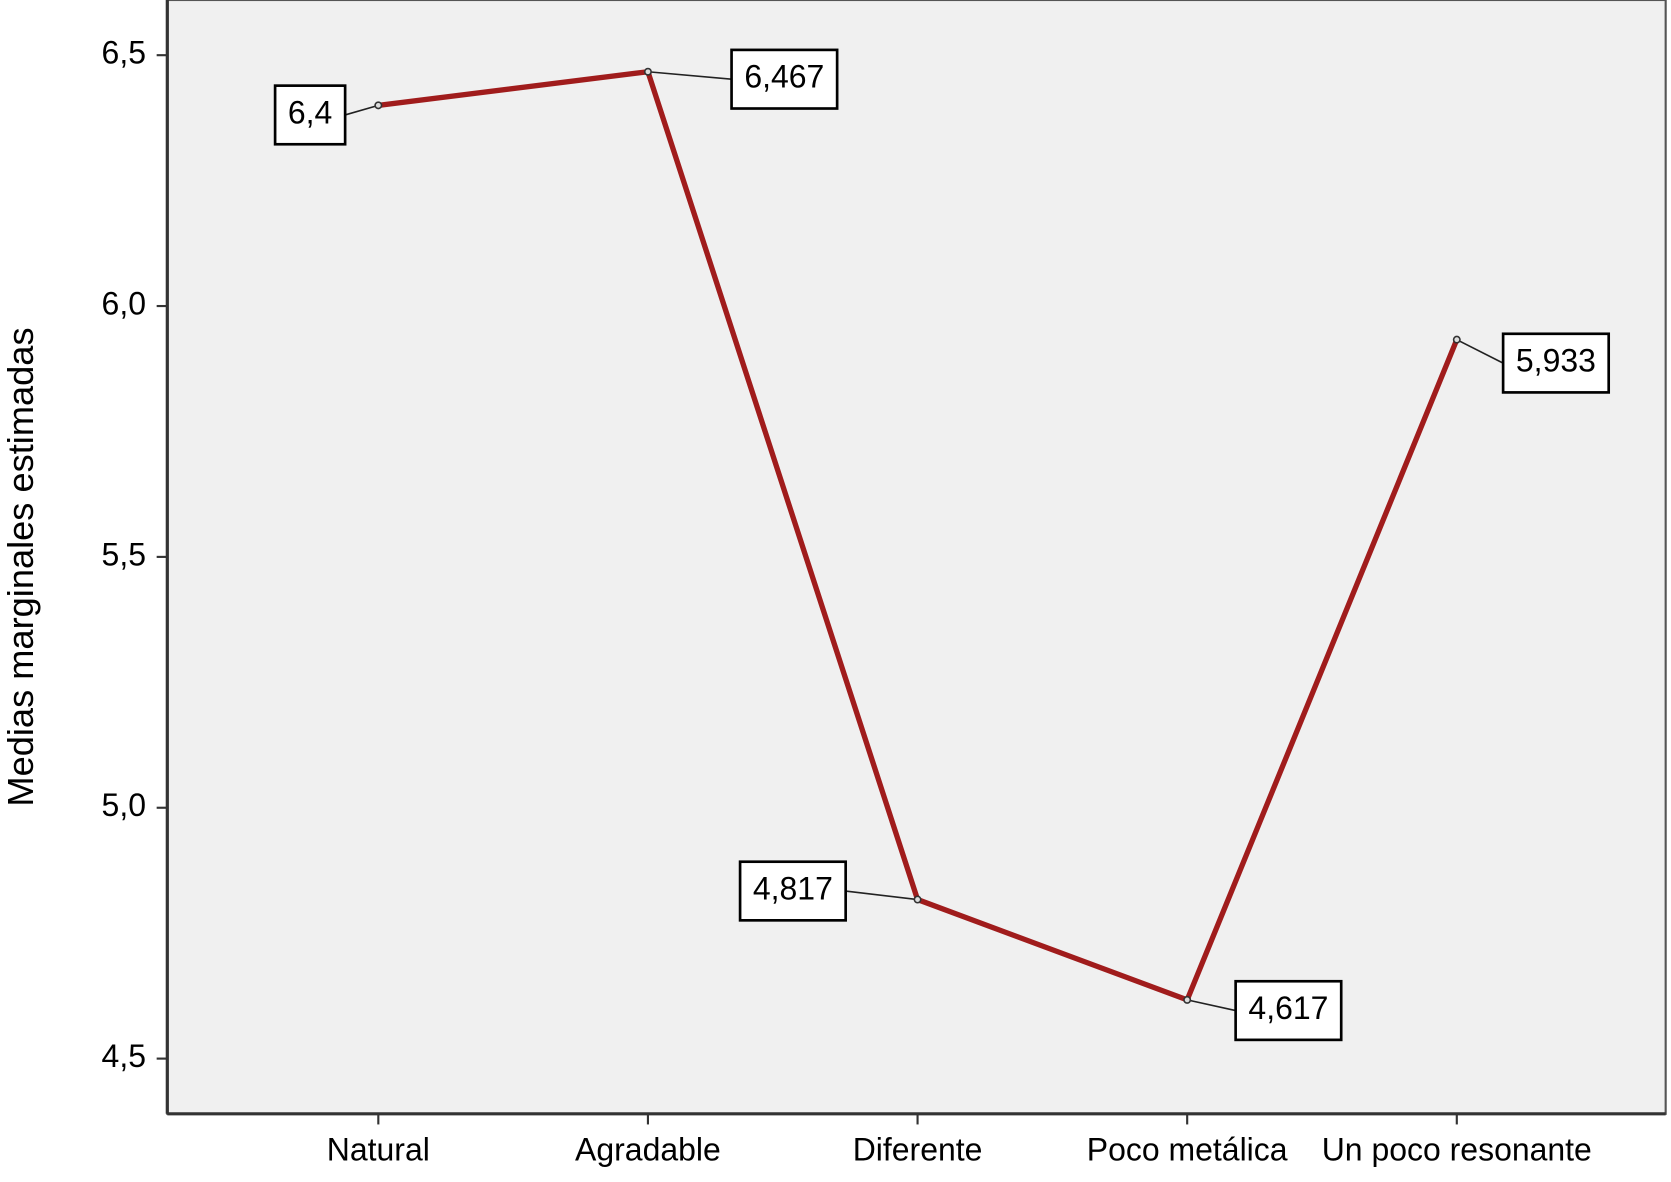 The height and width of the screenshot is (1182, 1671). What do you see at coordinates (1187, 1150) in the screenshot?
I see `x-tick-label: Poco metálica` at bounding box center [1187, 1150].